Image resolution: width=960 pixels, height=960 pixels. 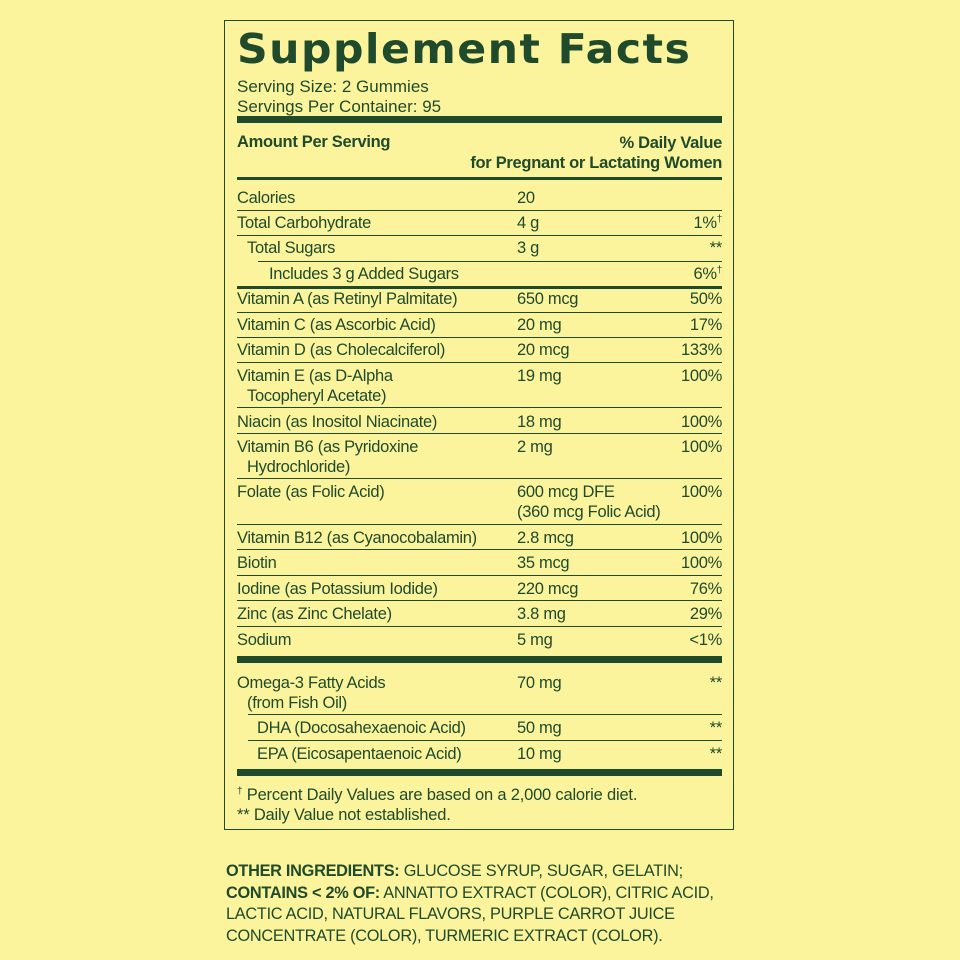 What do you see at coordinates (357, 538) in the screenshot?
I see `nutrient-name: Vitamin B12 (as Cyanocobalamin)` at bounding box center [357, 538].